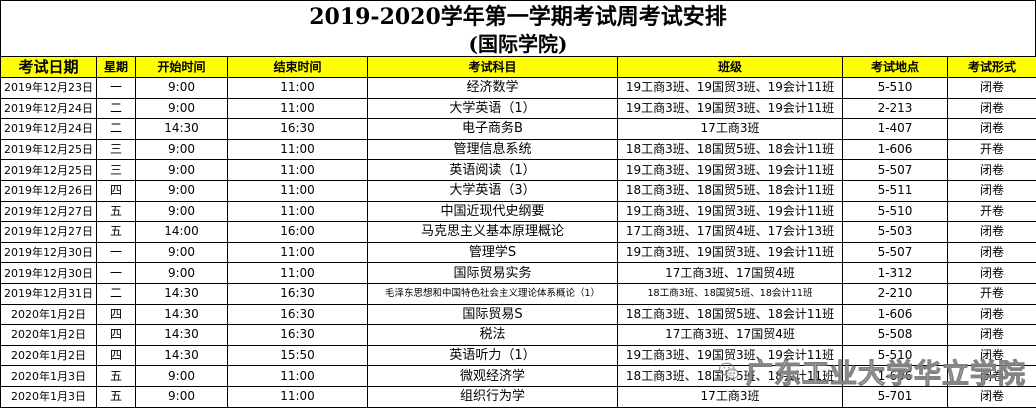  Describe the element at coordinates (492, 88) in the screenshot. I see `cell-subject: 经济数学` at that location.